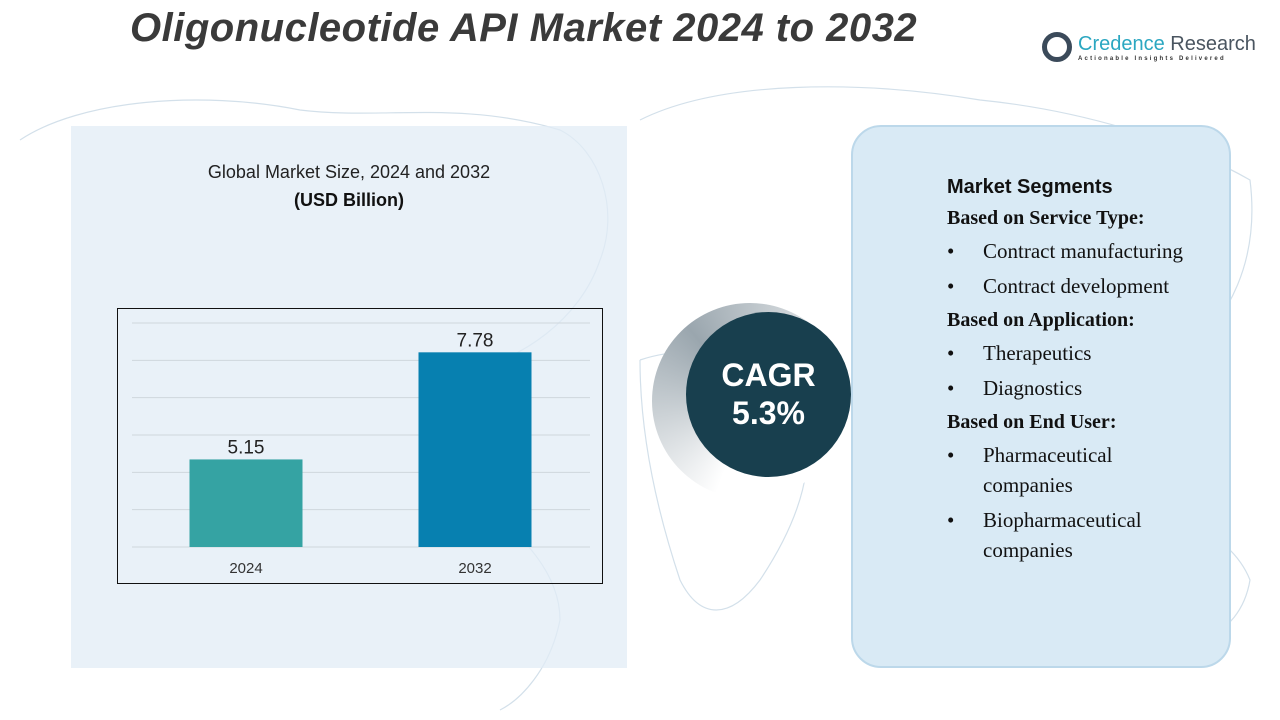  Describe the element at coordinates (1062, 535) in the screenshot. I see `segment-item: Biopharmaceutical companies` at that location.